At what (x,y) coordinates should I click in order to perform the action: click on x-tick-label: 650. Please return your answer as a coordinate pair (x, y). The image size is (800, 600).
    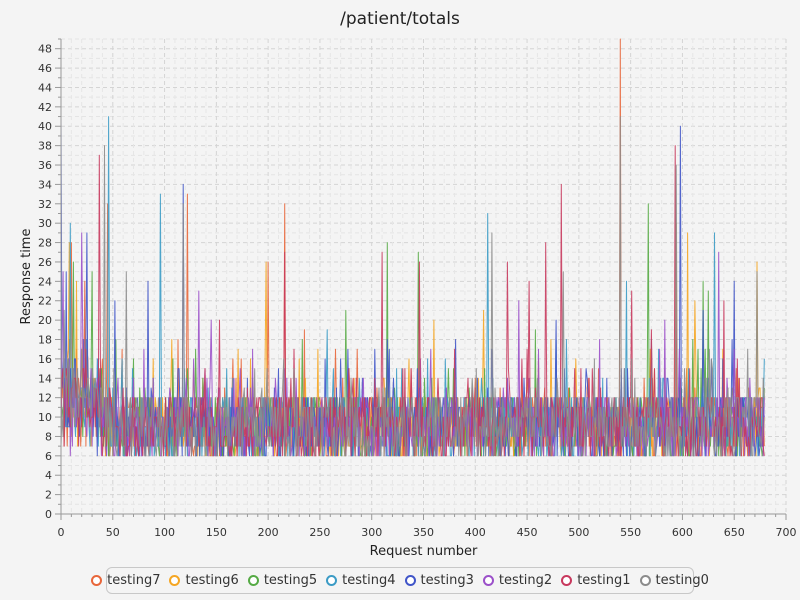
    Looking at the image, I should click on (734, 532).